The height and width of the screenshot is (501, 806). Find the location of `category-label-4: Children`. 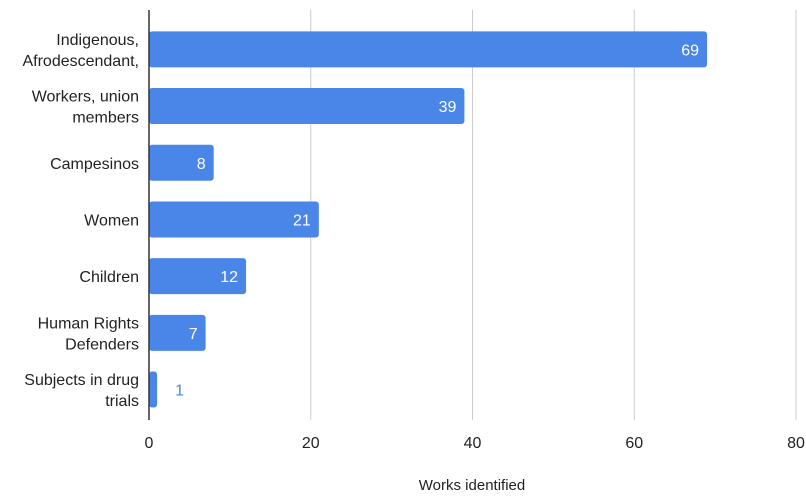

category-label-4: Children is located at coordinates (109, 277).